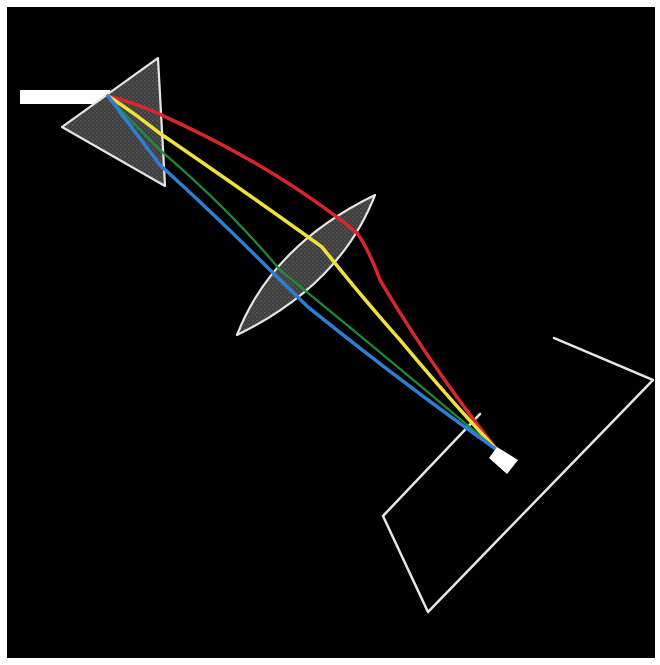 This screenshot has width=660, height=665. I want to click on converging-lens, so click(306, 265).